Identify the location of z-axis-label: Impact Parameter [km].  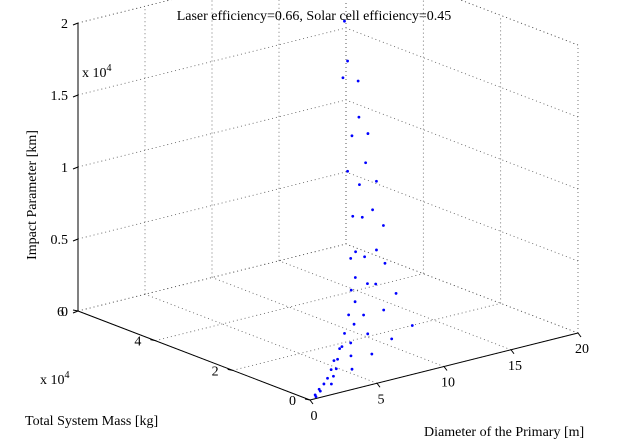
(32, 195).